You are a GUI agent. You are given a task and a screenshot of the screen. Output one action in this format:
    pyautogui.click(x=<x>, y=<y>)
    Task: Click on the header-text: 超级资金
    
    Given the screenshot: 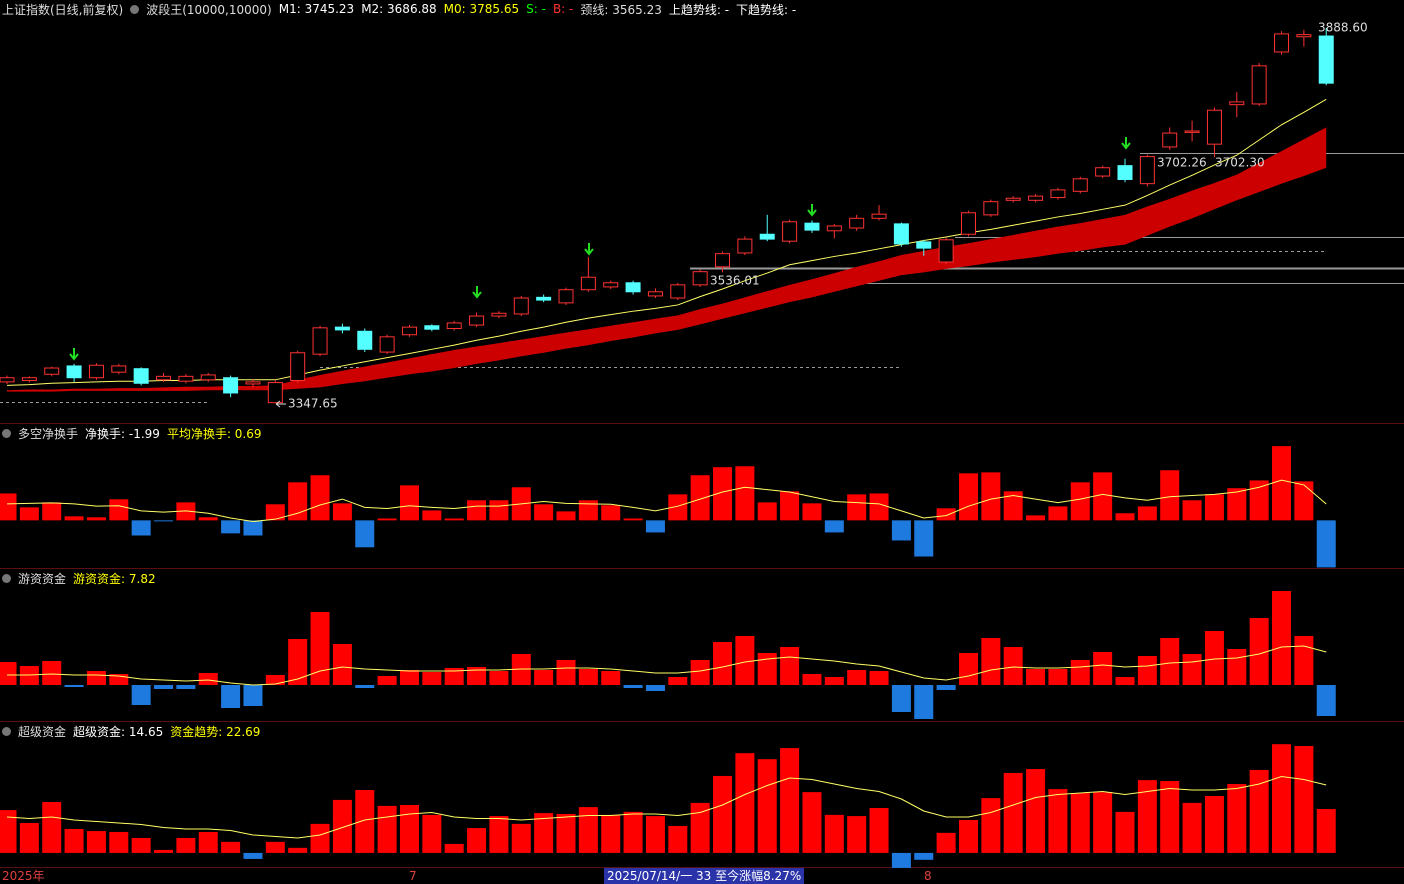 What is the action you would take?
    pyautogui.click(x=42, y=731)
    